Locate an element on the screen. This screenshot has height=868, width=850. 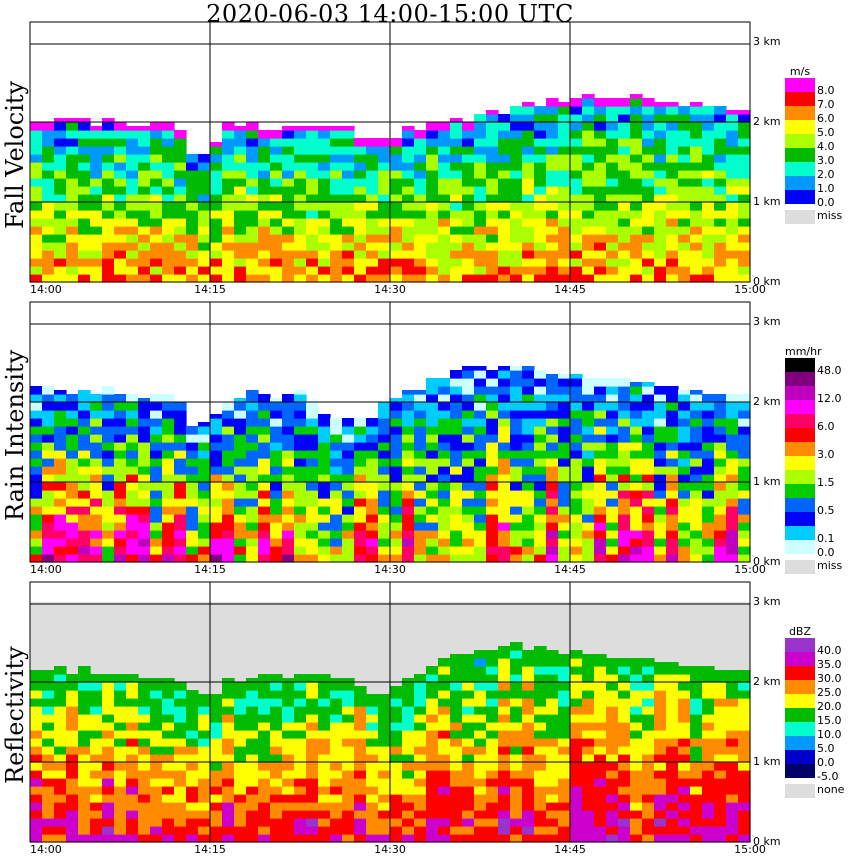
legend-label: 30.0 is located at coordinates (829, 678).